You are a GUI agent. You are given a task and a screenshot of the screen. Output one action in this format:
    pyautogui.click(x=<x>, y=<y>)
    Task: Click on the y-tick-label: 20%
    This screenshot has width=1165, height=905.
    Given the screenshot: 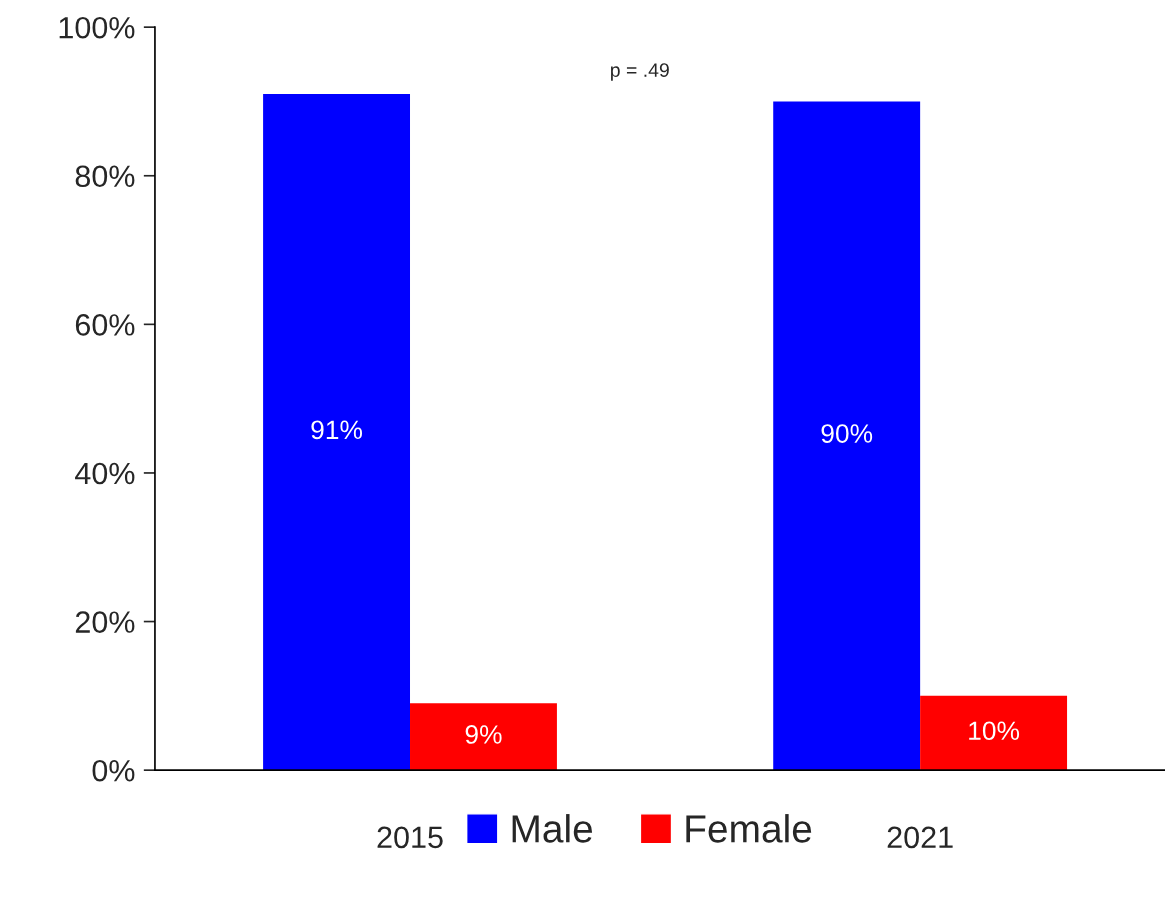 What is the action you would take?
    pyautogui.click(x=105, y=622)
    